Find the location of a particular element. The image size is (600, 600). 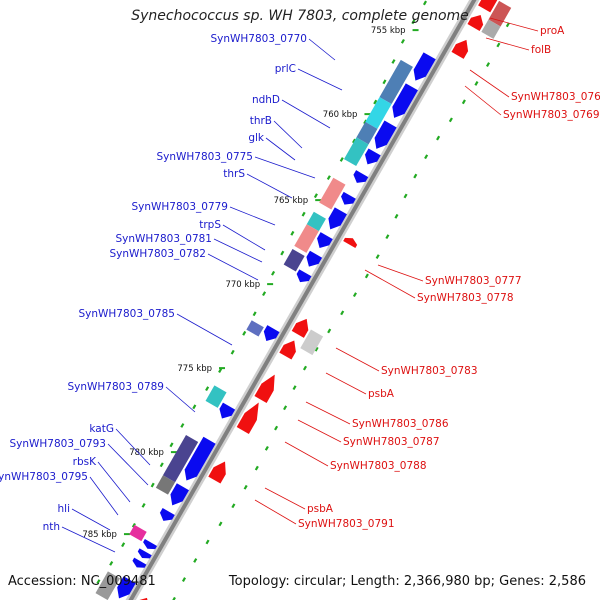

reverse-gene-label: SynWH7803_0787 is located at coordinates (391, 442).